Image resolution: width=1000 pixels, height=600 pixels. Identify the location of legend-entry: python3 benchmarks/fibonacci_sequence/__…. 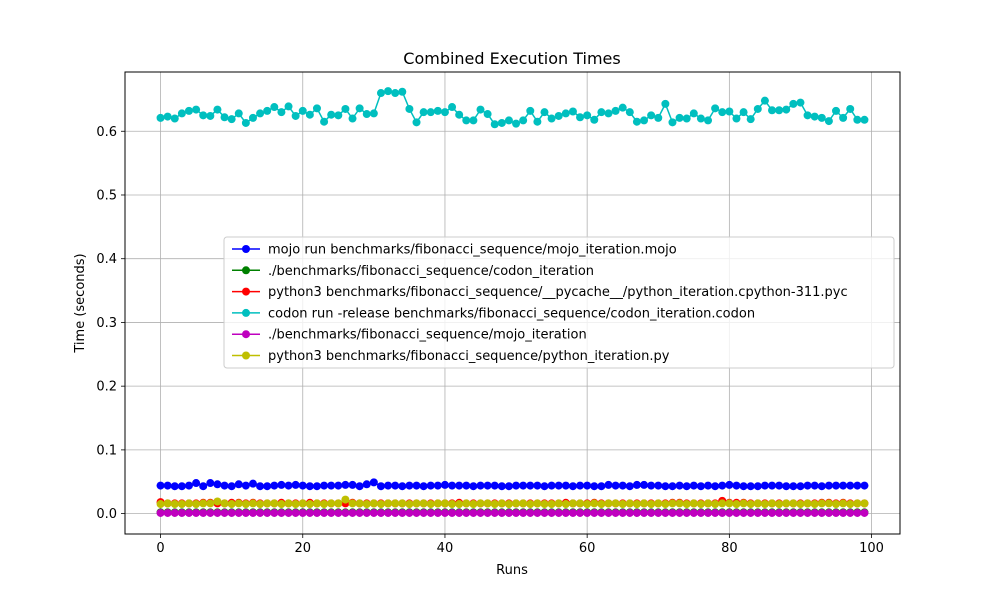
(540, 292).